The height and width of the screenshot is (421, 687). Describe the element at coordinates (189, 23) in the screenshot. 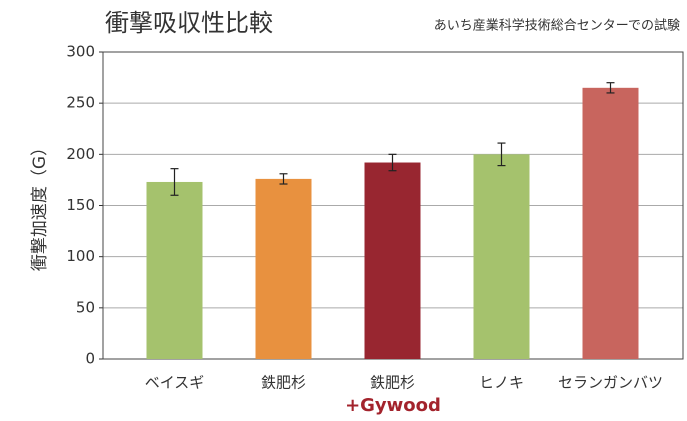

I see `chart-title: 衝撃吸収性比較` at that location.